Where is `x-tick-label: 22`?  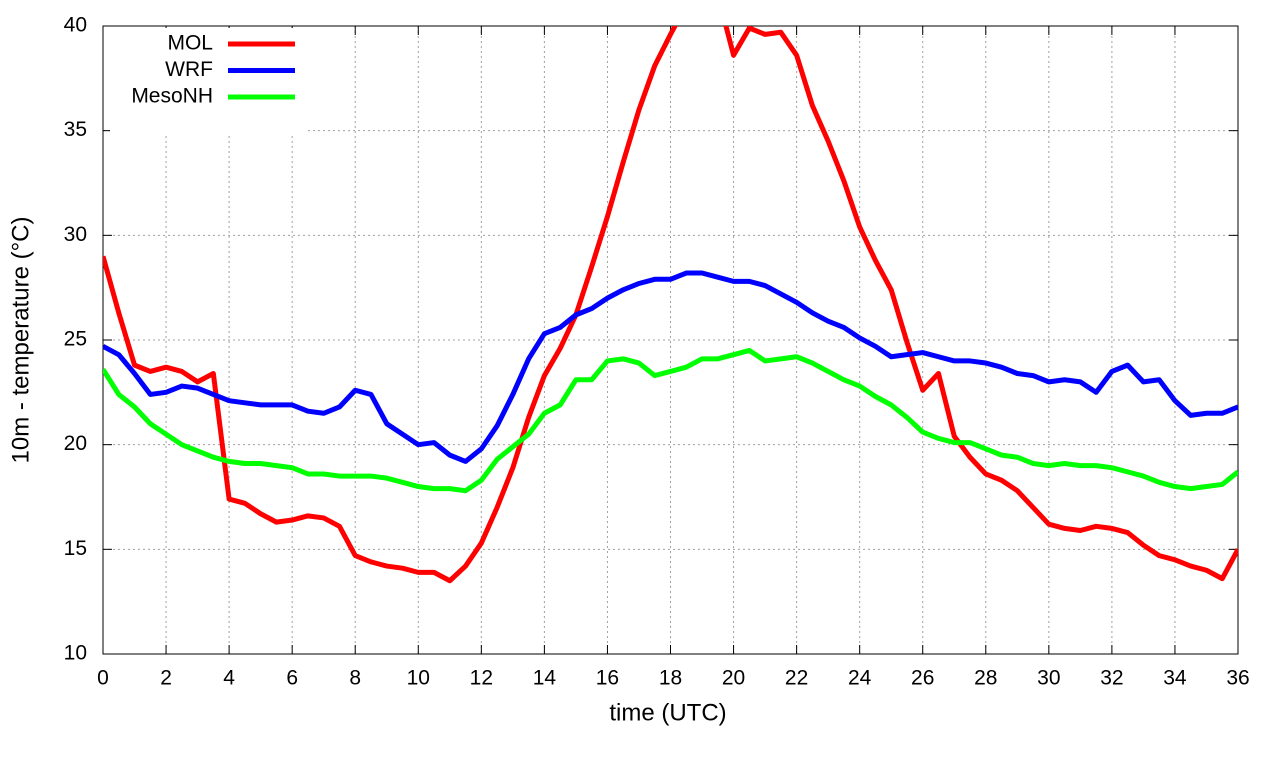 x-tick-label: 22 is located at coordinates (796, 678).